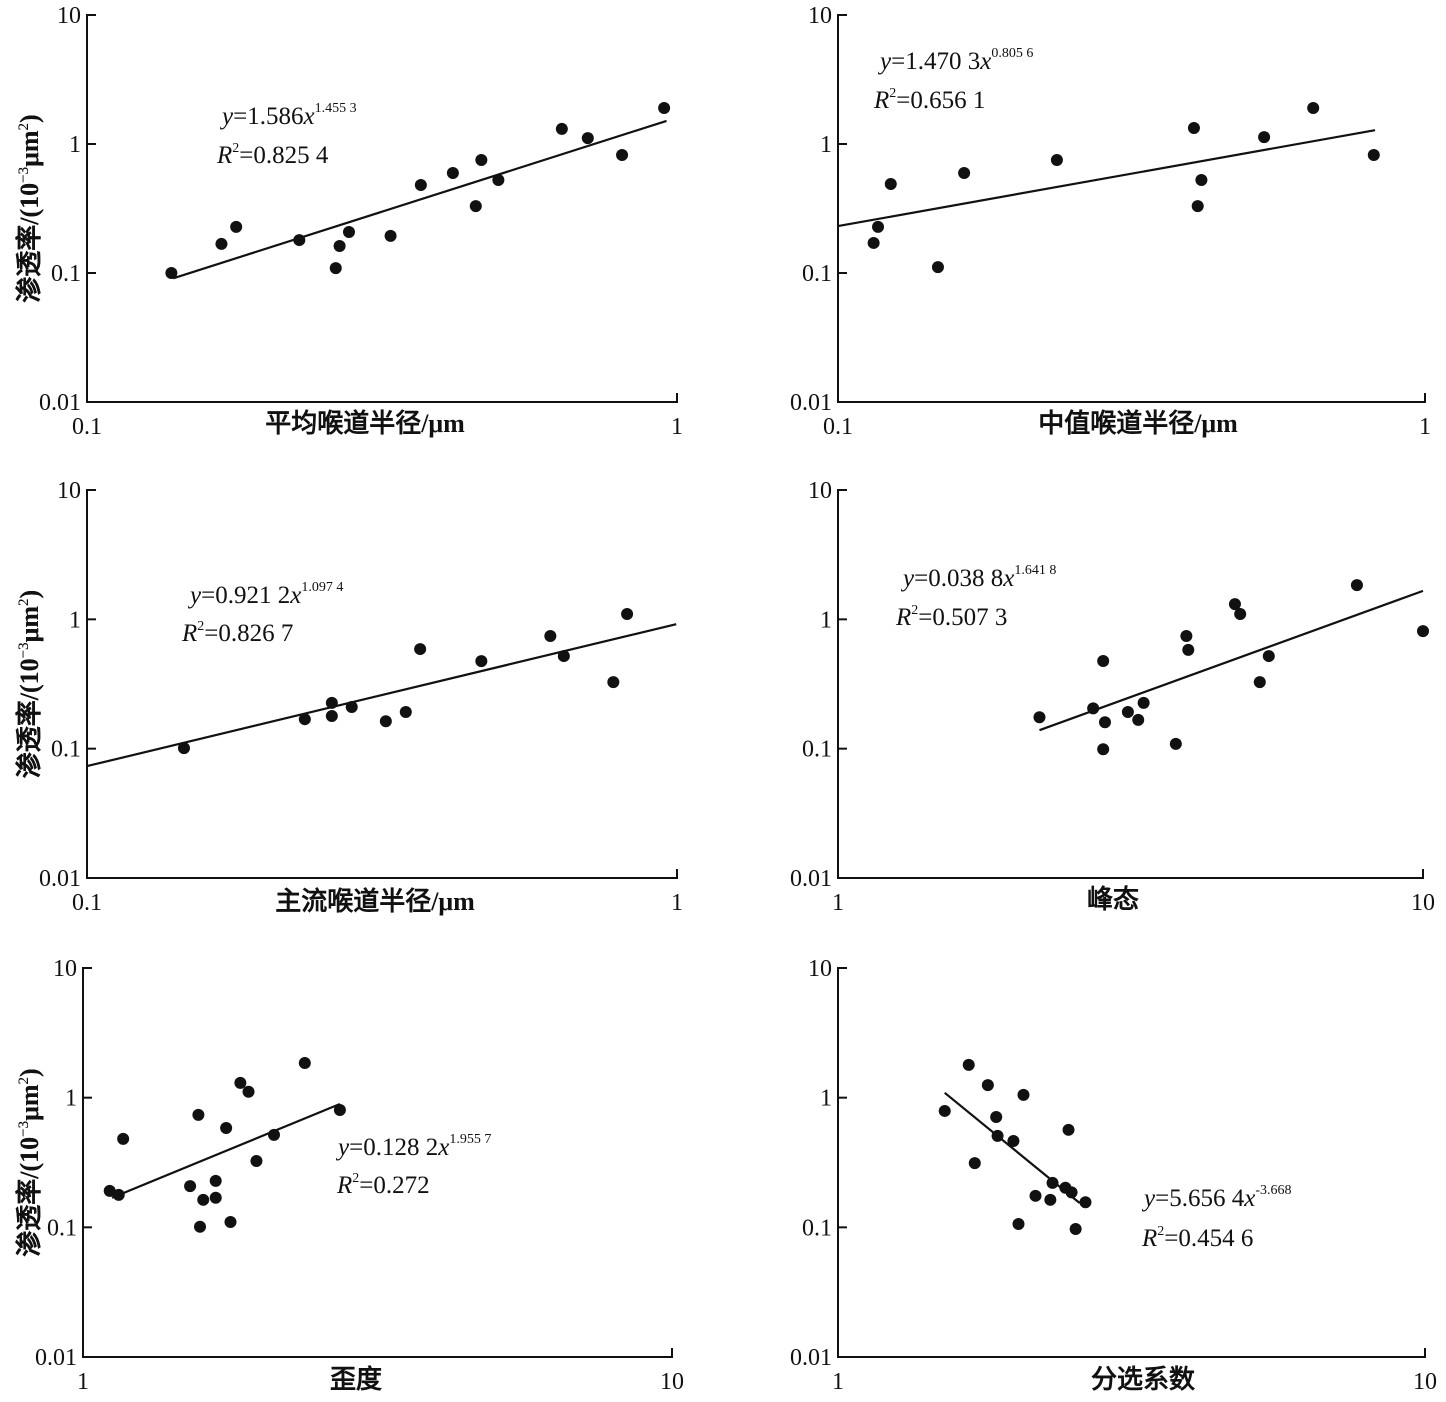 The image size is (1446, 1402). What do you see at coordinates (1143, 1379) in the screenshot?
I see `x-axis-label: 分选系数` at bounding box center [1143, 1379].